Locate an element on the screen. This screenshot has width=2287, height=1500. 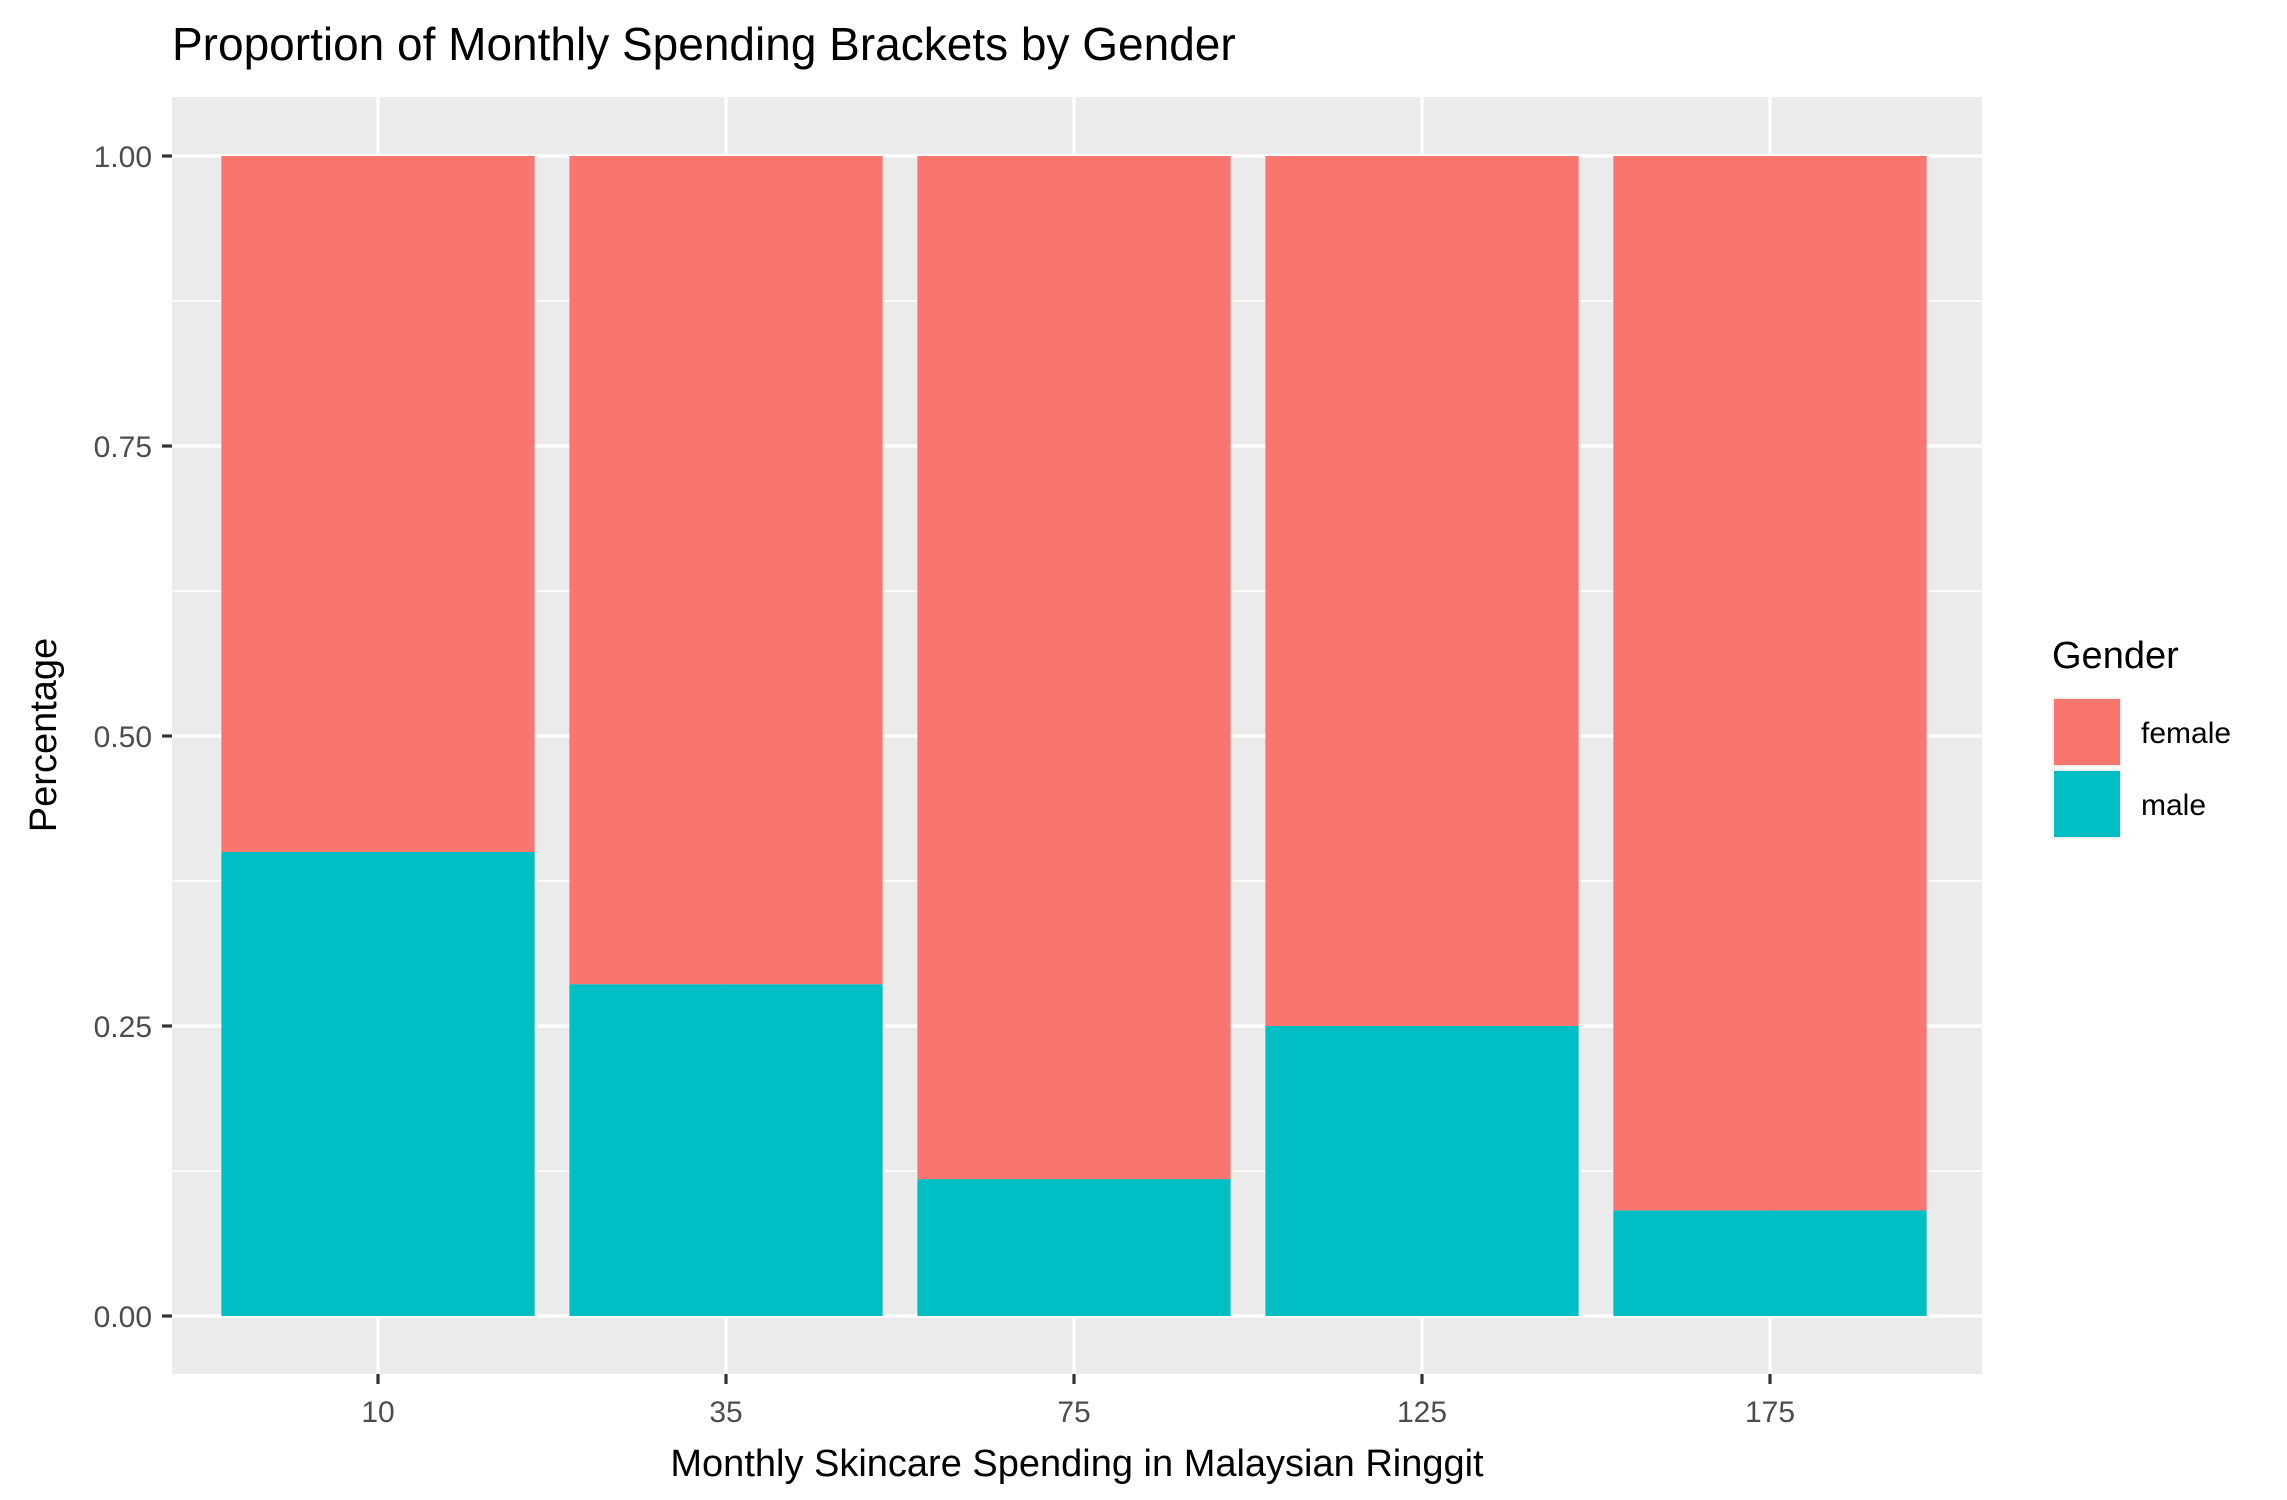
x-axis: 10 35 75 125 175 is located at coordinates (1078, 1401).